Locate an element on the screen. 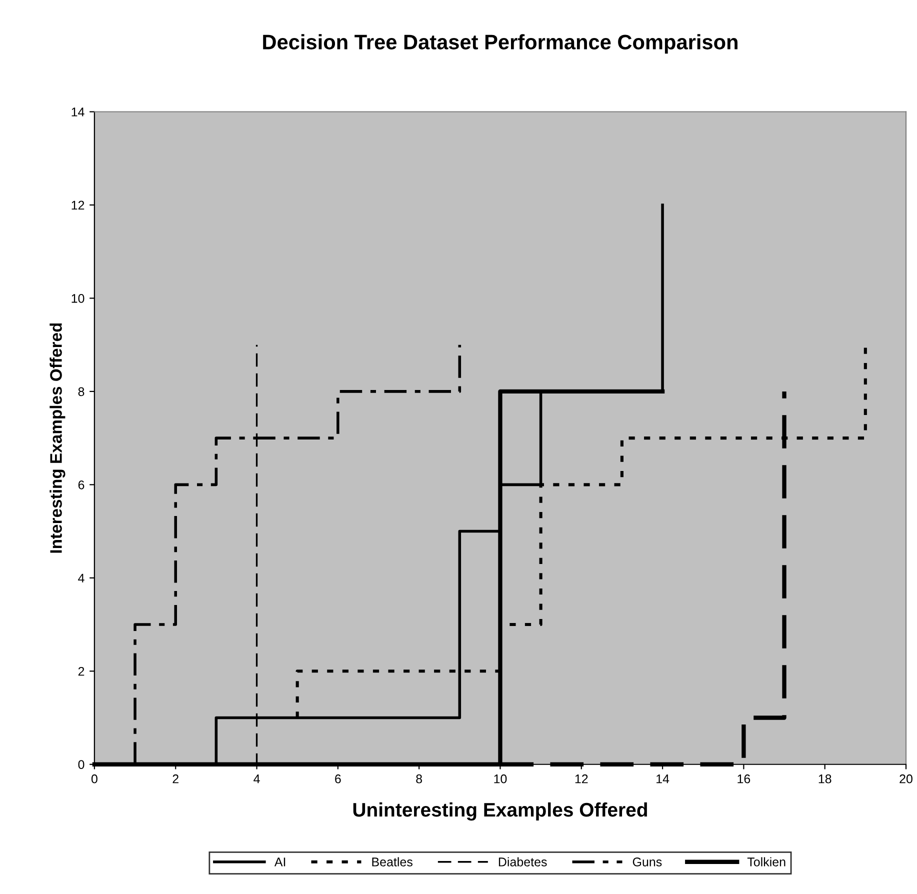 The height and width of the screenshot is (894, 917). legend-label: Diabetes is located at coordinates (522, 861).